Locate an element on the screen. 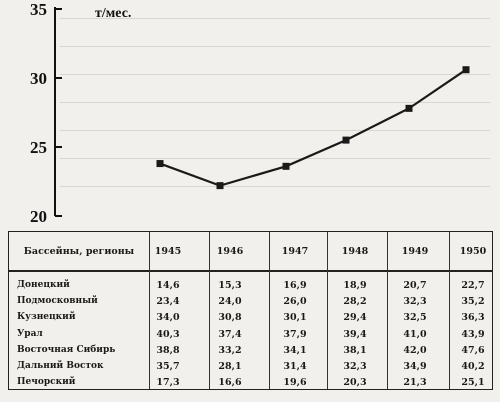 This screenshot has height=402, width=500. y-tick-label: 35 is located at coordinates (38, 9).